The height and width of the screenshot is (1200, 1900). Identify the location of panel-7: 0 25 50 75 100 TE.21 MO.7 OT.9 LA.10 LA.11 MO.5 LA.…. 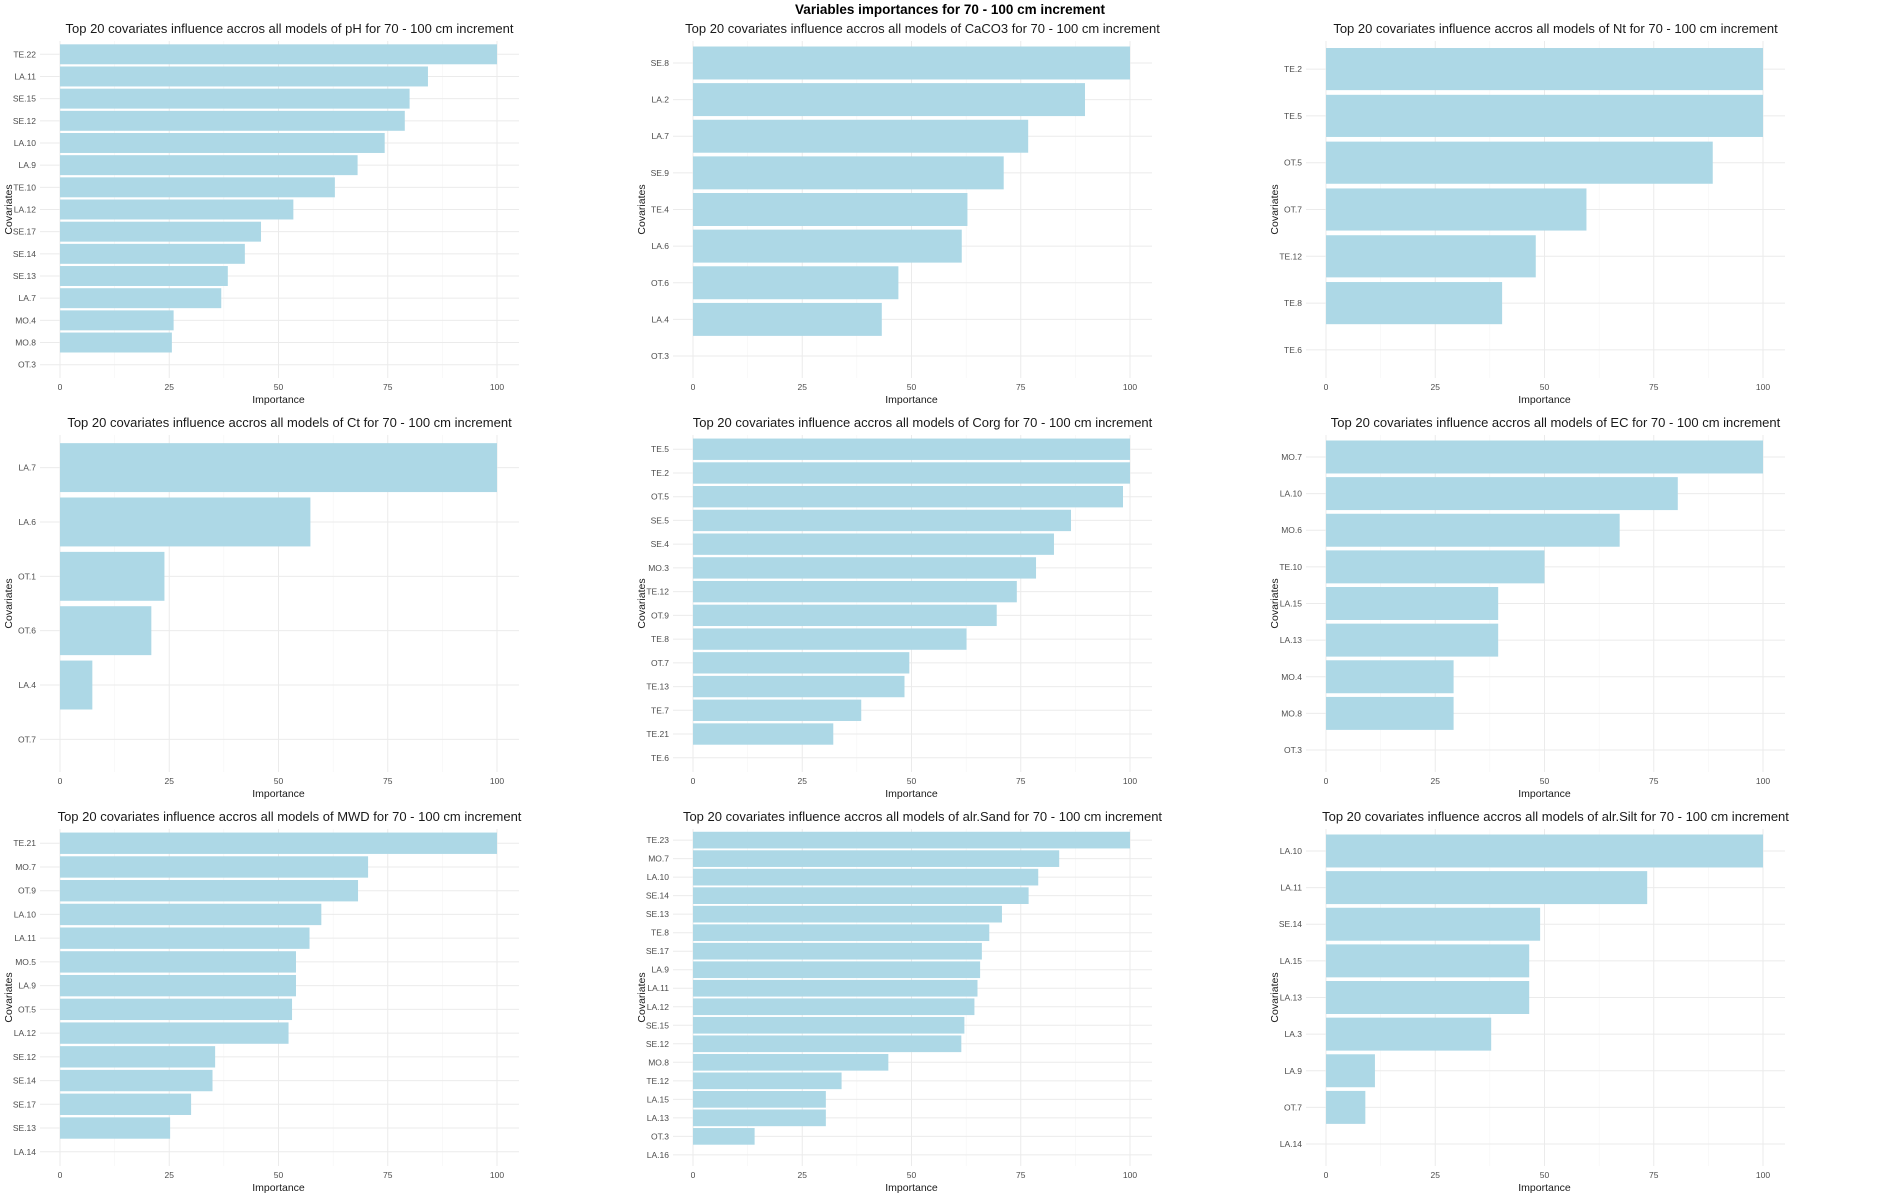
(262, 1001).